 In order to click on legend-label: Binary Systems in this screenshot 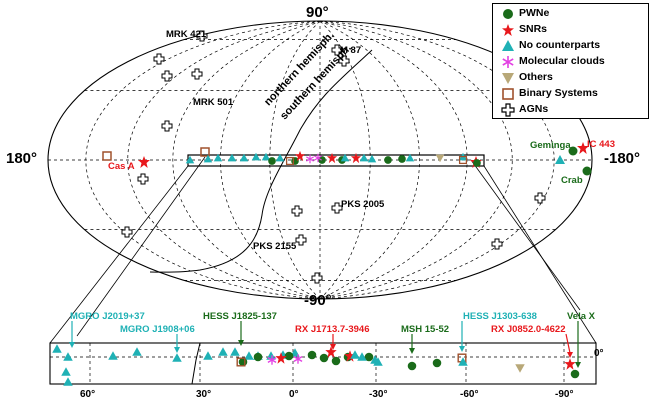, I will do `click(558, 93)`.